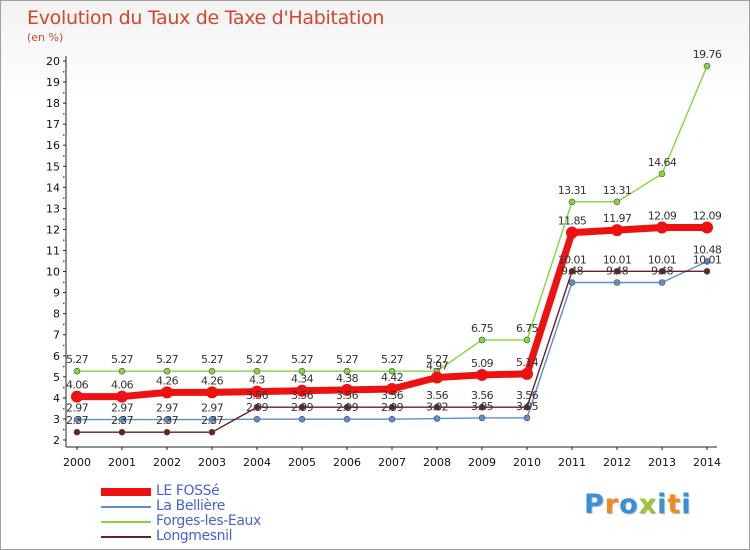 The width and height of the screenshot is (750, 550). Describe the element at coordinates (212, 380) in the screenshot. I see `data-label-0: 4.26` at that location.